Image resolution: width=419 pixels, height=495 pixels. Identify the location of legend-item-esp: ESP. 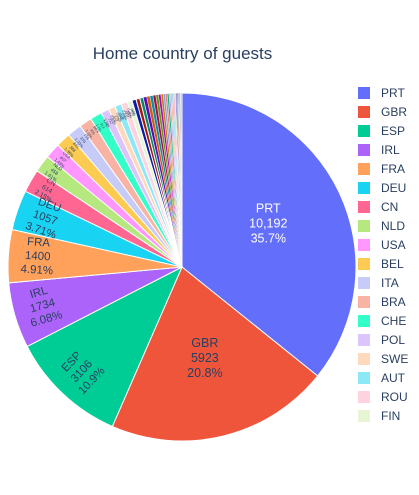
(383, 130).